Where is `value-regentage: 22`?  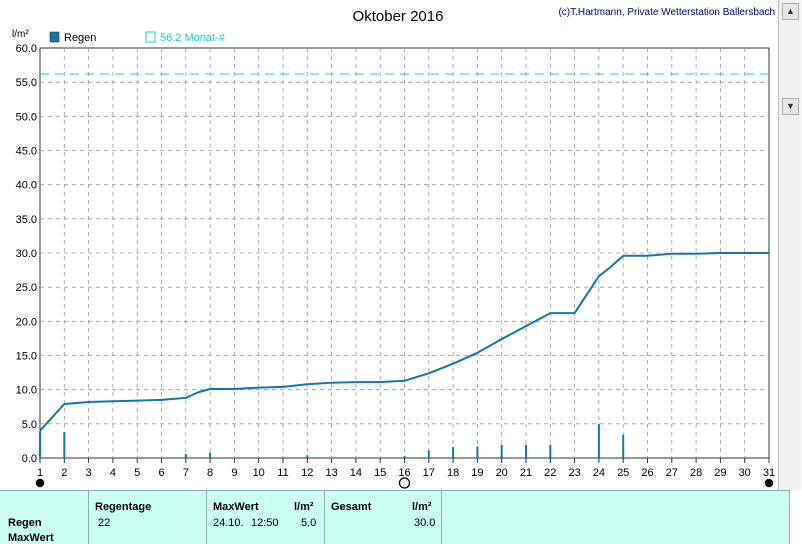 value-regentage: 22 is located at coordinates (104, 523).